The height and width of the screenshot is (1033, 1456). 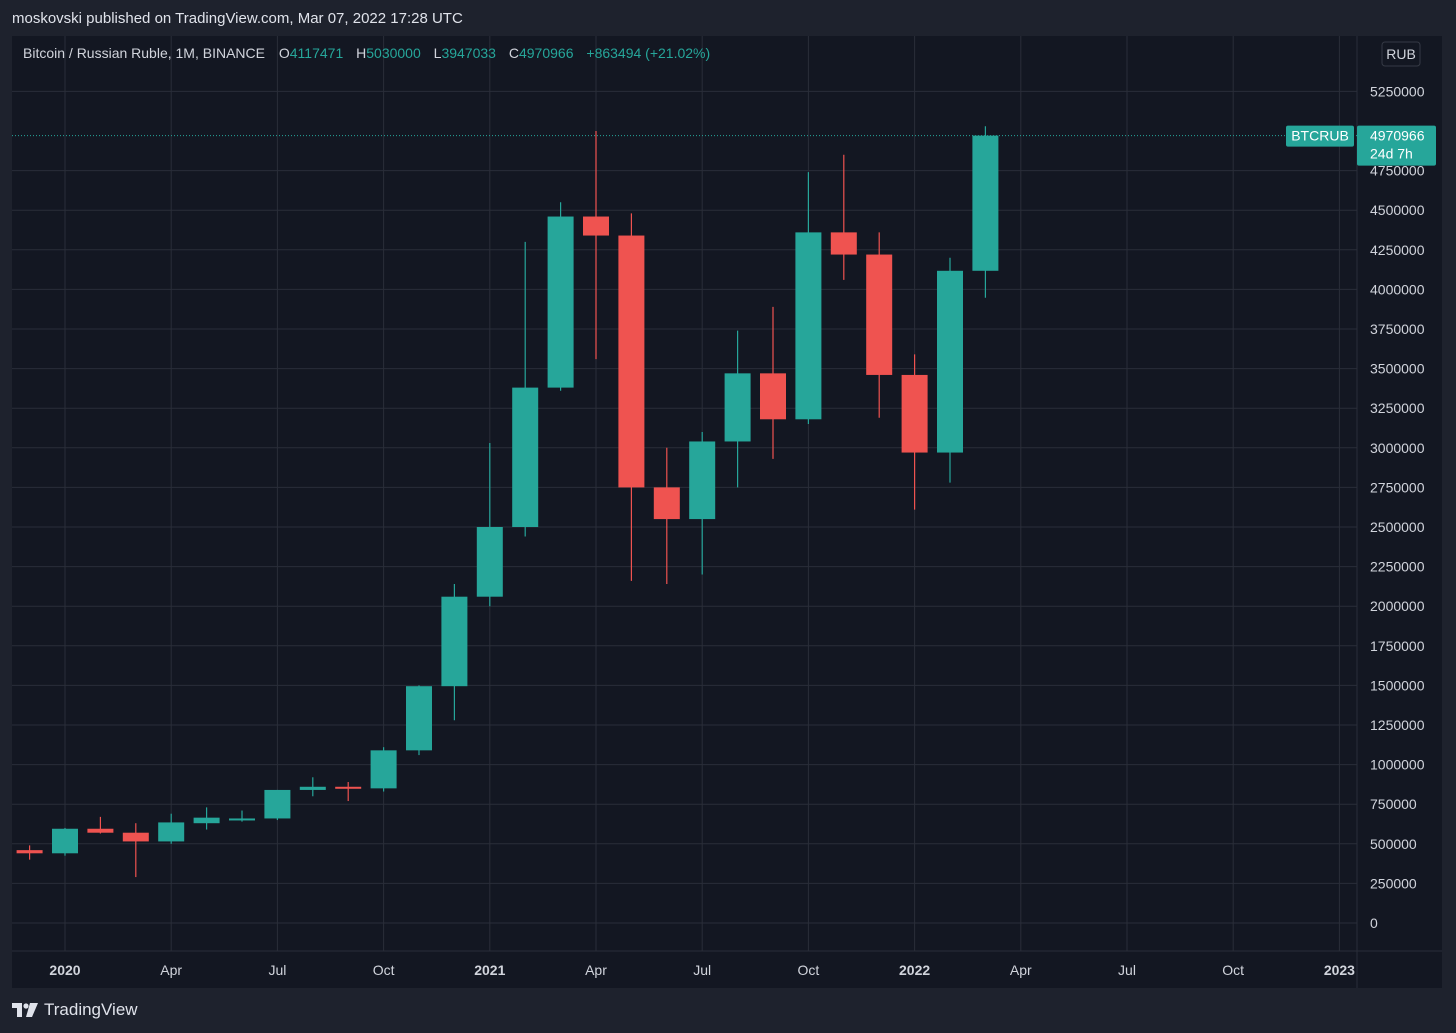 I want to click on y-tick-label: 250000, so click(x=1393, y=883).